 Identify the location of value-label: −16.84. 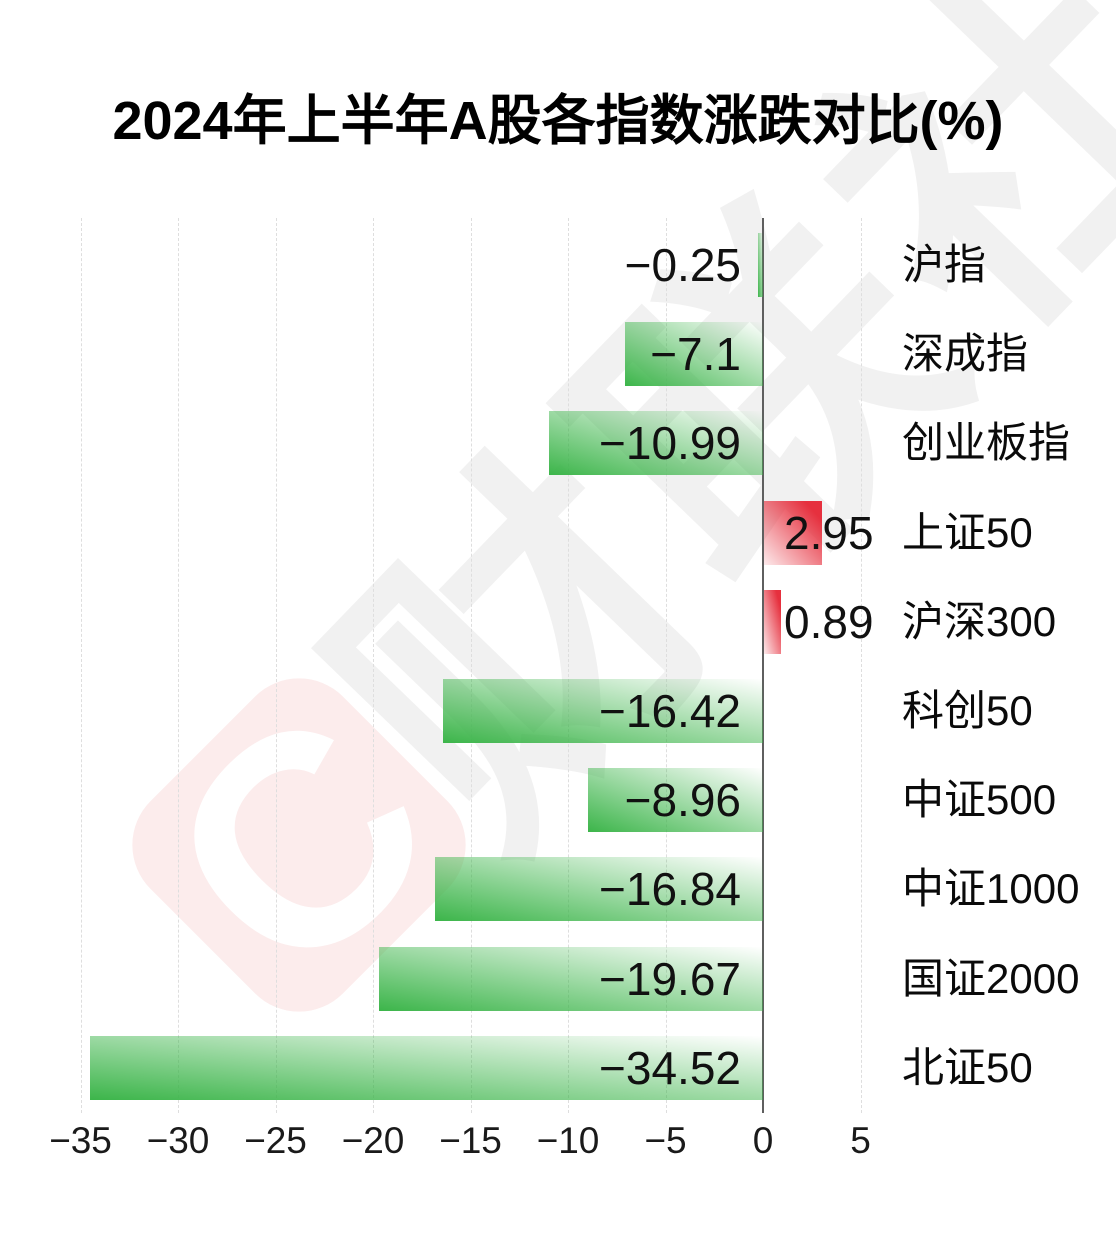
(670, 889).